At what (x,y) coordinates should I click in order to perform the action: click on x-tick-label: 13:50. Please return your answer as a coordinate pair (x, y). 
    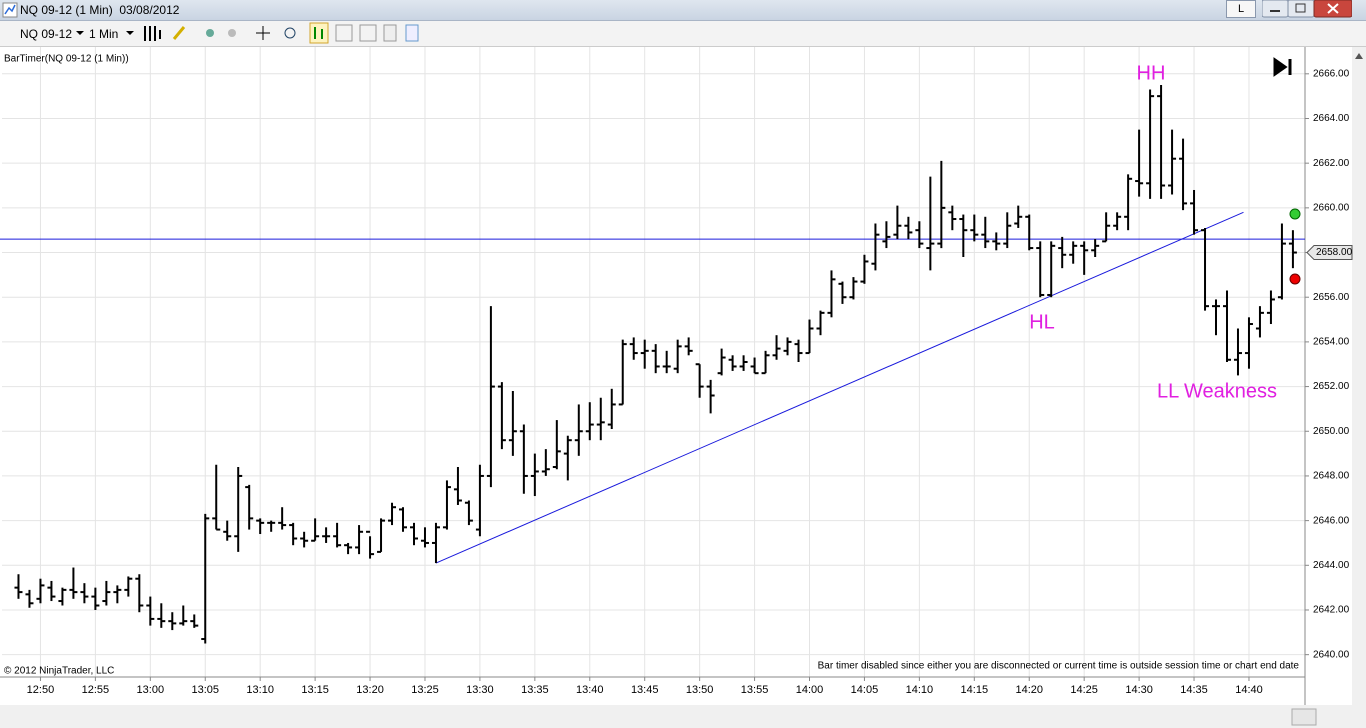
    Looking at the image, I should click on (700, 690).